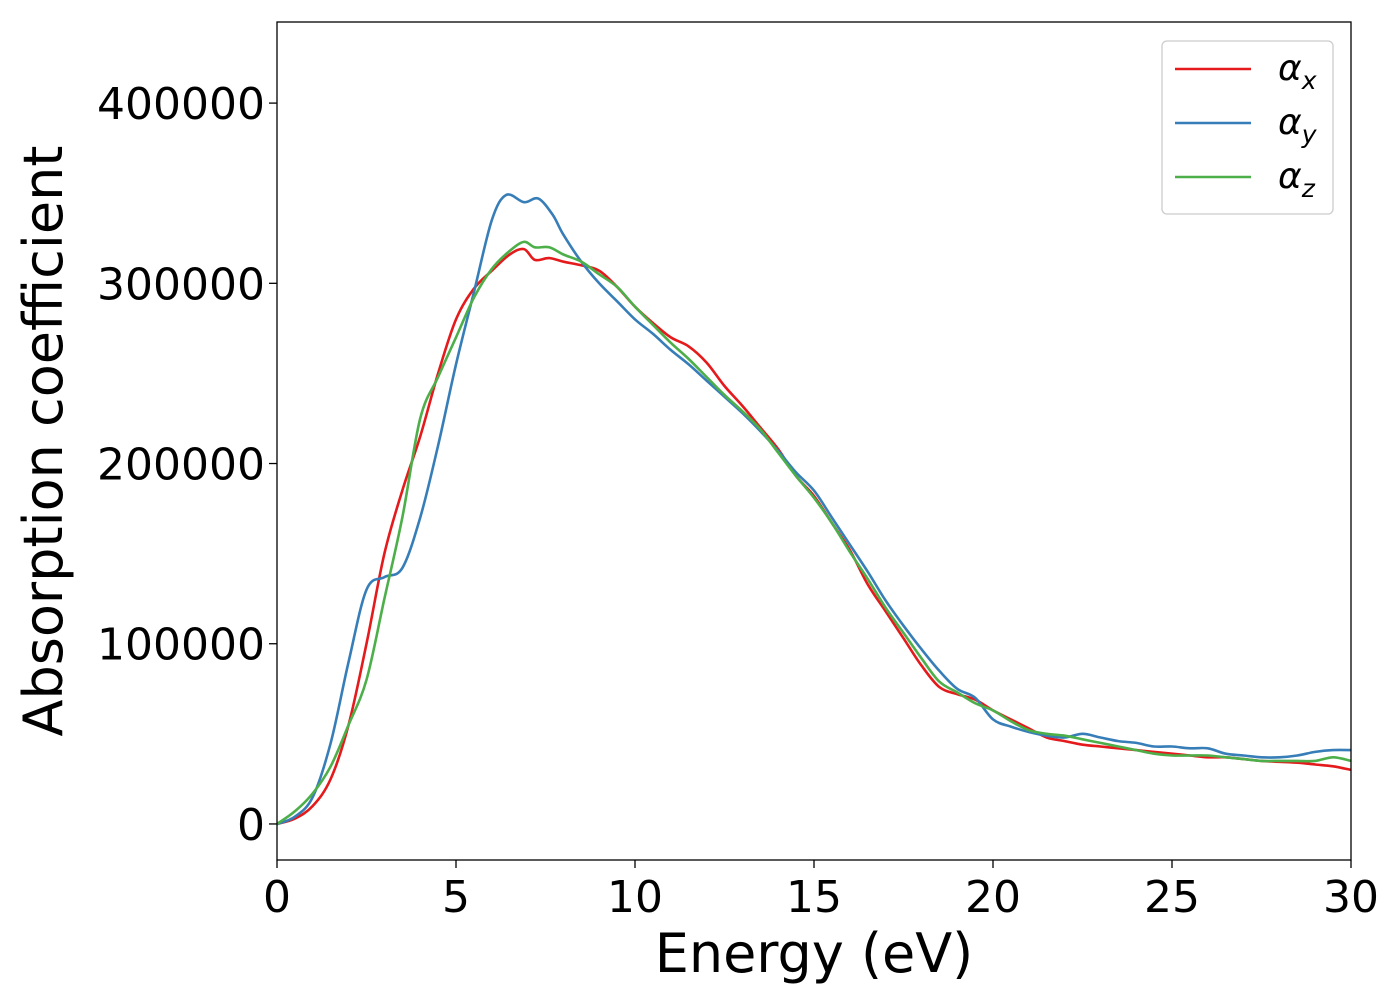 This screenshot has height=1000, width=1400. Describe the element at coordinates (814, 897) in the screenshot. I see `x-tick-label: 15` at that location.